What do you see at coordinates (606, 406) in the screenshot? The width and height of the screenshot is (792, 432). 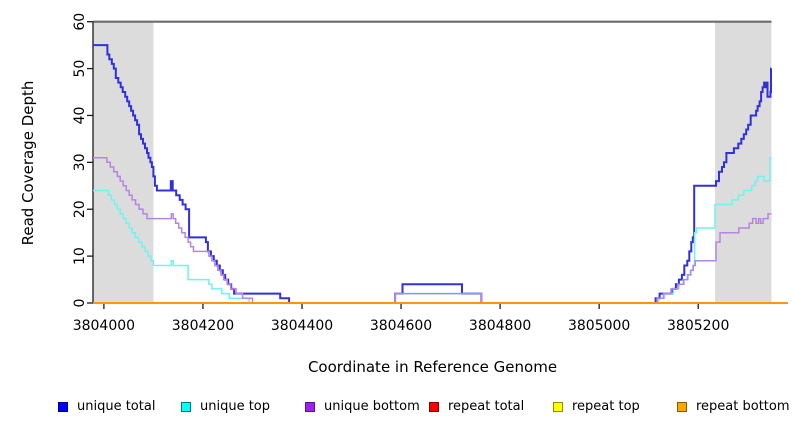 I see `legend-label: repeat top` at bounding box center [606, 406].